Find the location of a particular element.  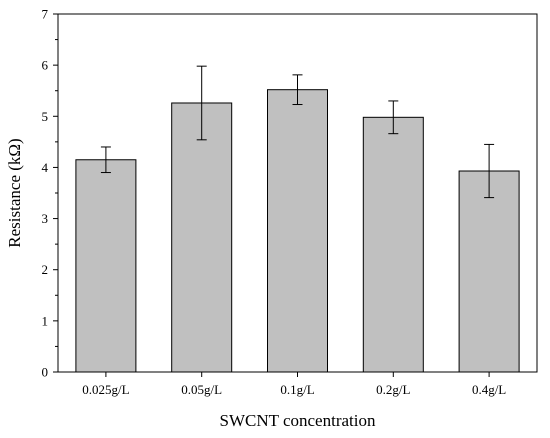

y-tick-label: 4 is located at coordinates (45, 167).